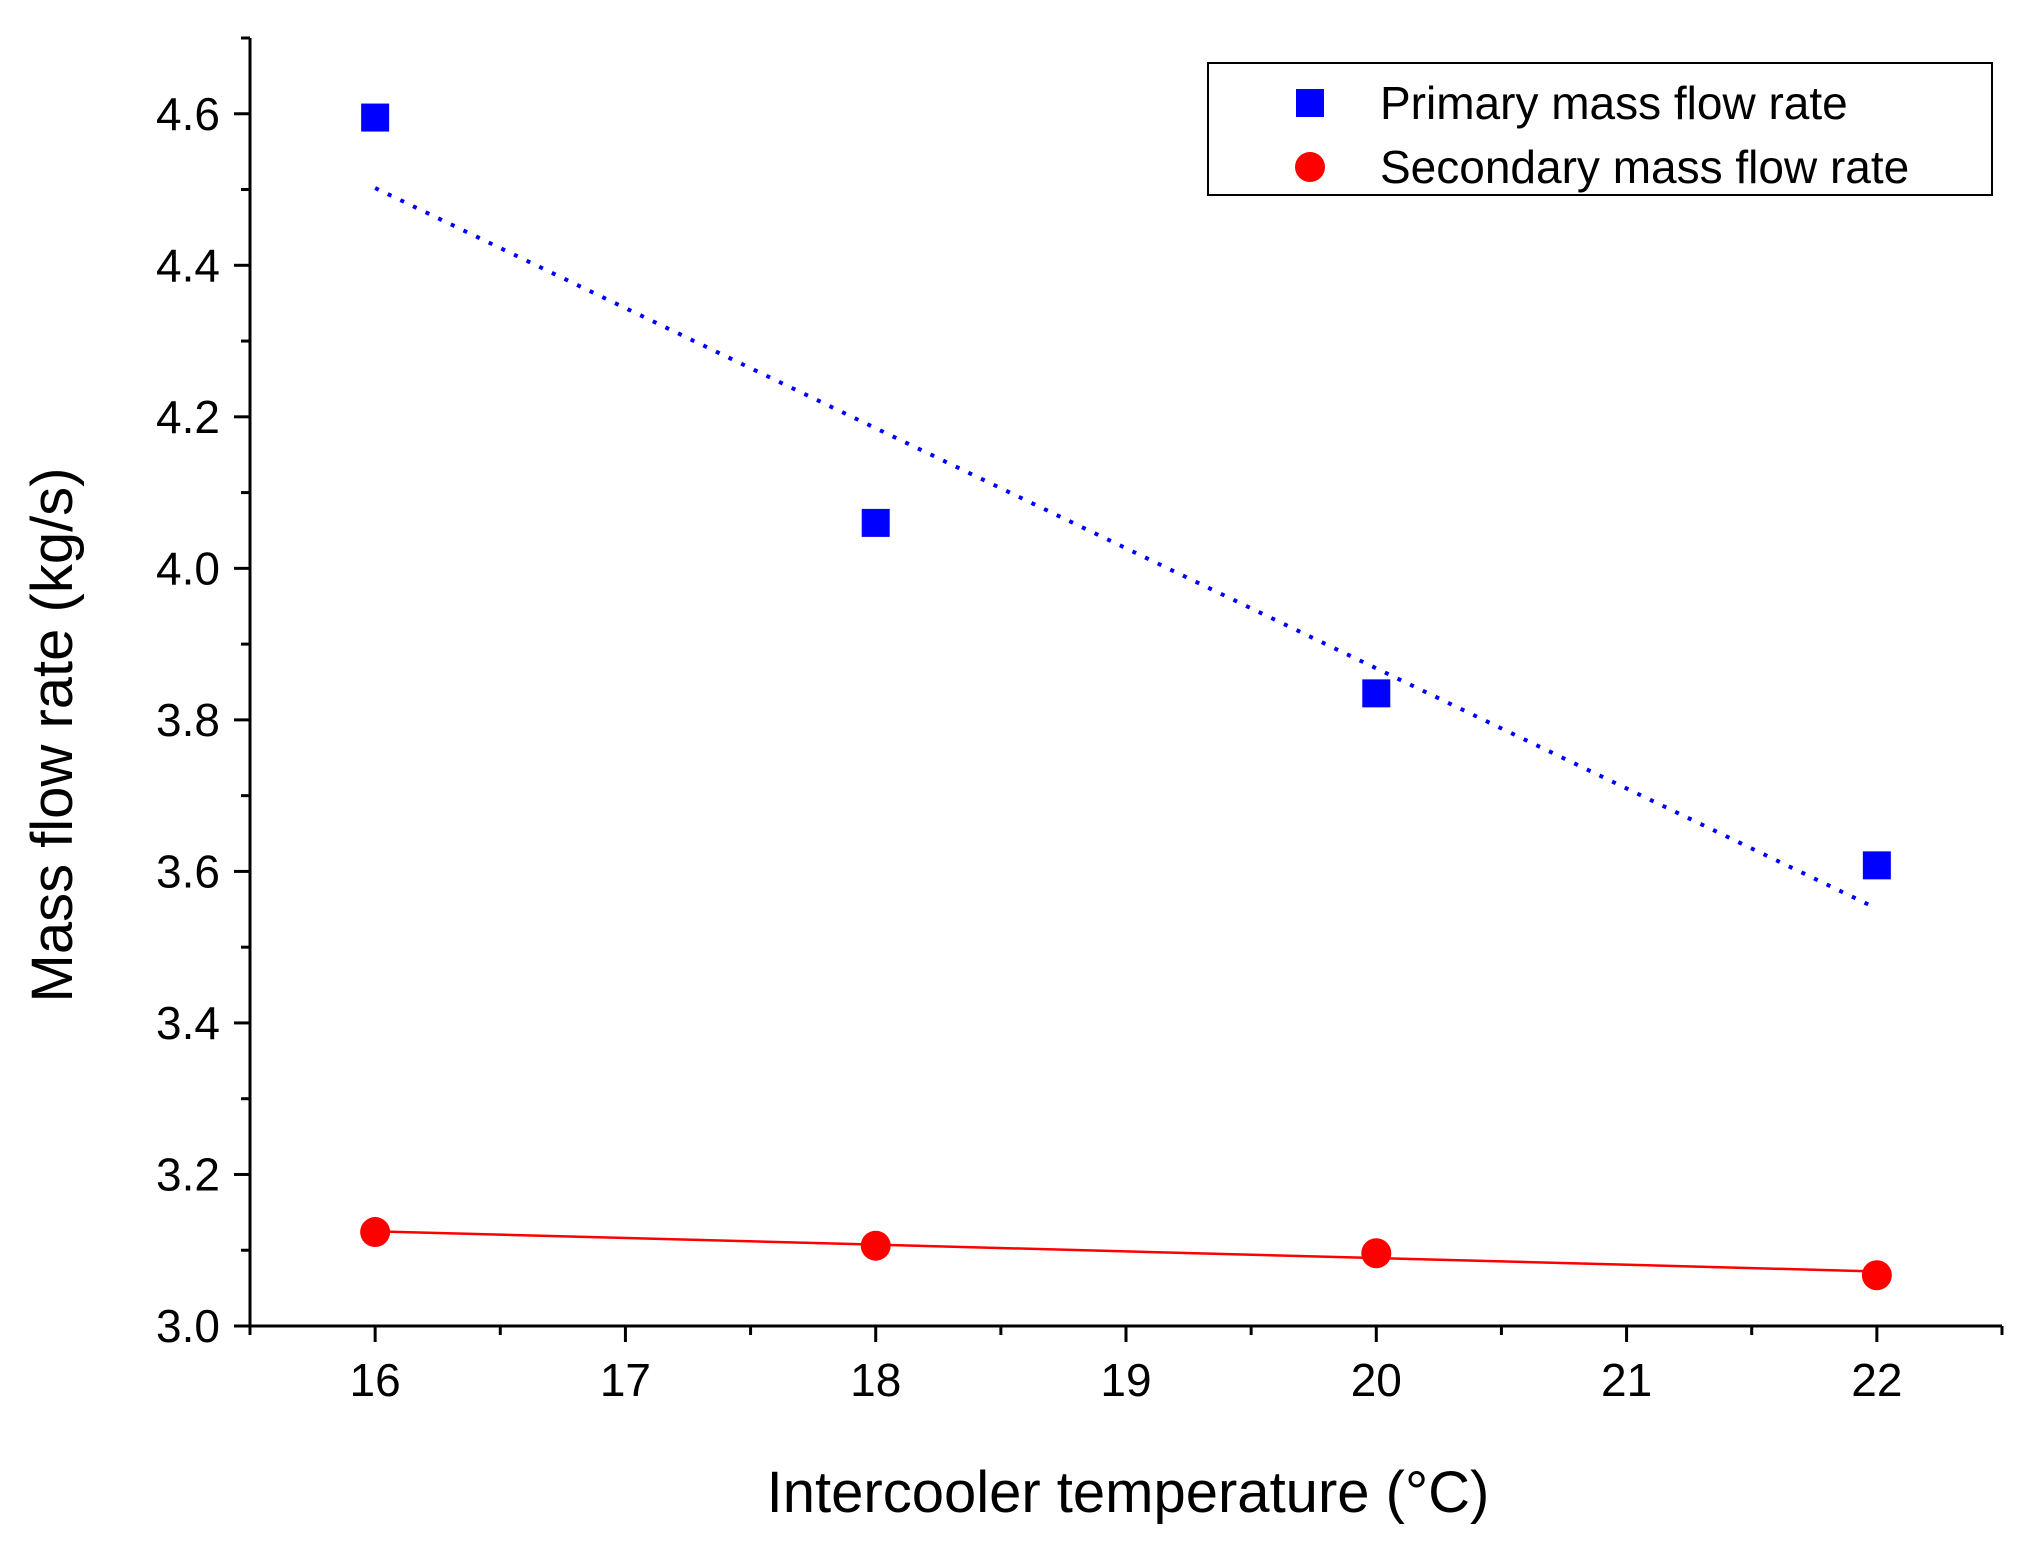 The image size is (2028, 1552). I want to click on y-tick-label: 4.4, so click(188, 265).